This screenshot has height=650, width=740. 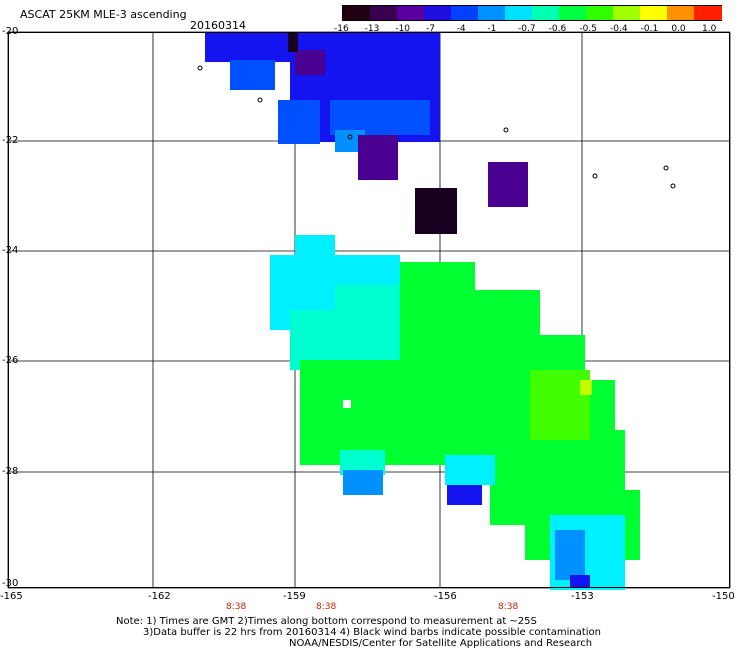 I want to click on y-tick-label: -20, so click(x=10, y=31).